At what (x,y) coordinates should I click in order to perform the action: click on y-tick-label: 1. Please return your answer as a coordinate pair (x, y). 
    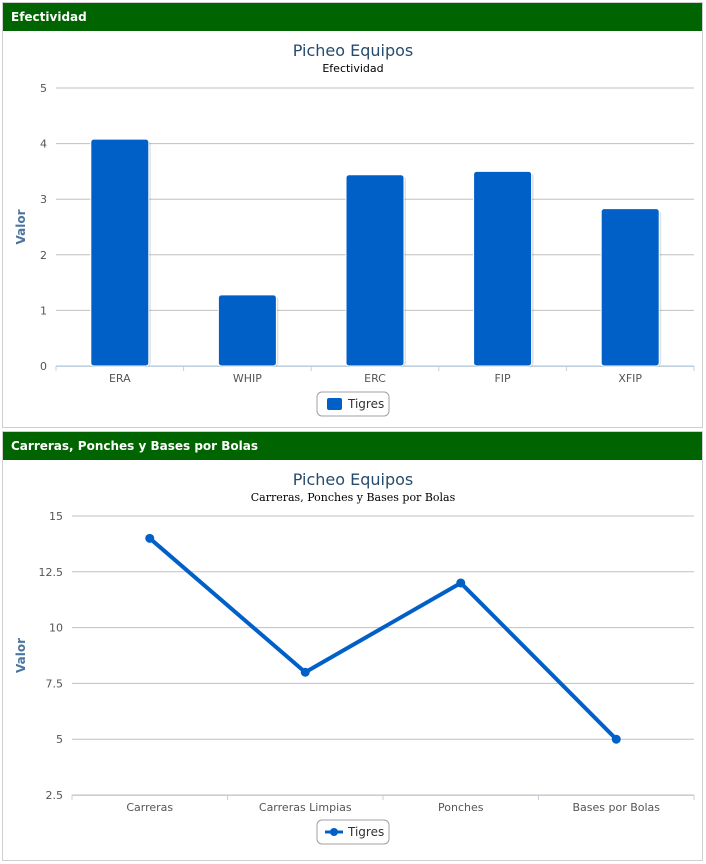
    Looking at the image, I should click on (43, 310).